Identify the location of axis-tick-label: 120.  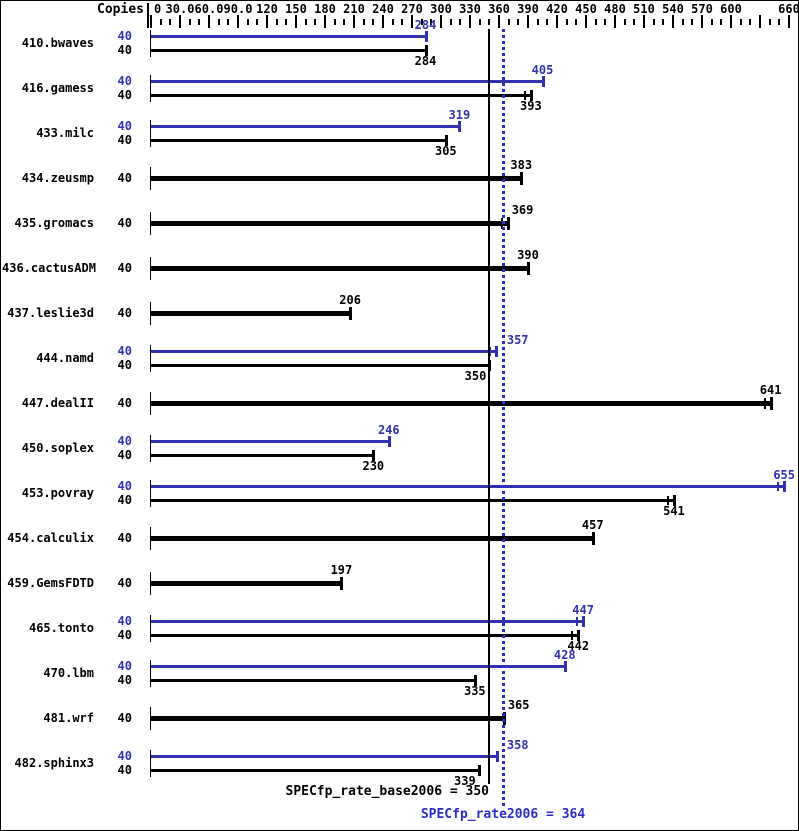
(267, 9).